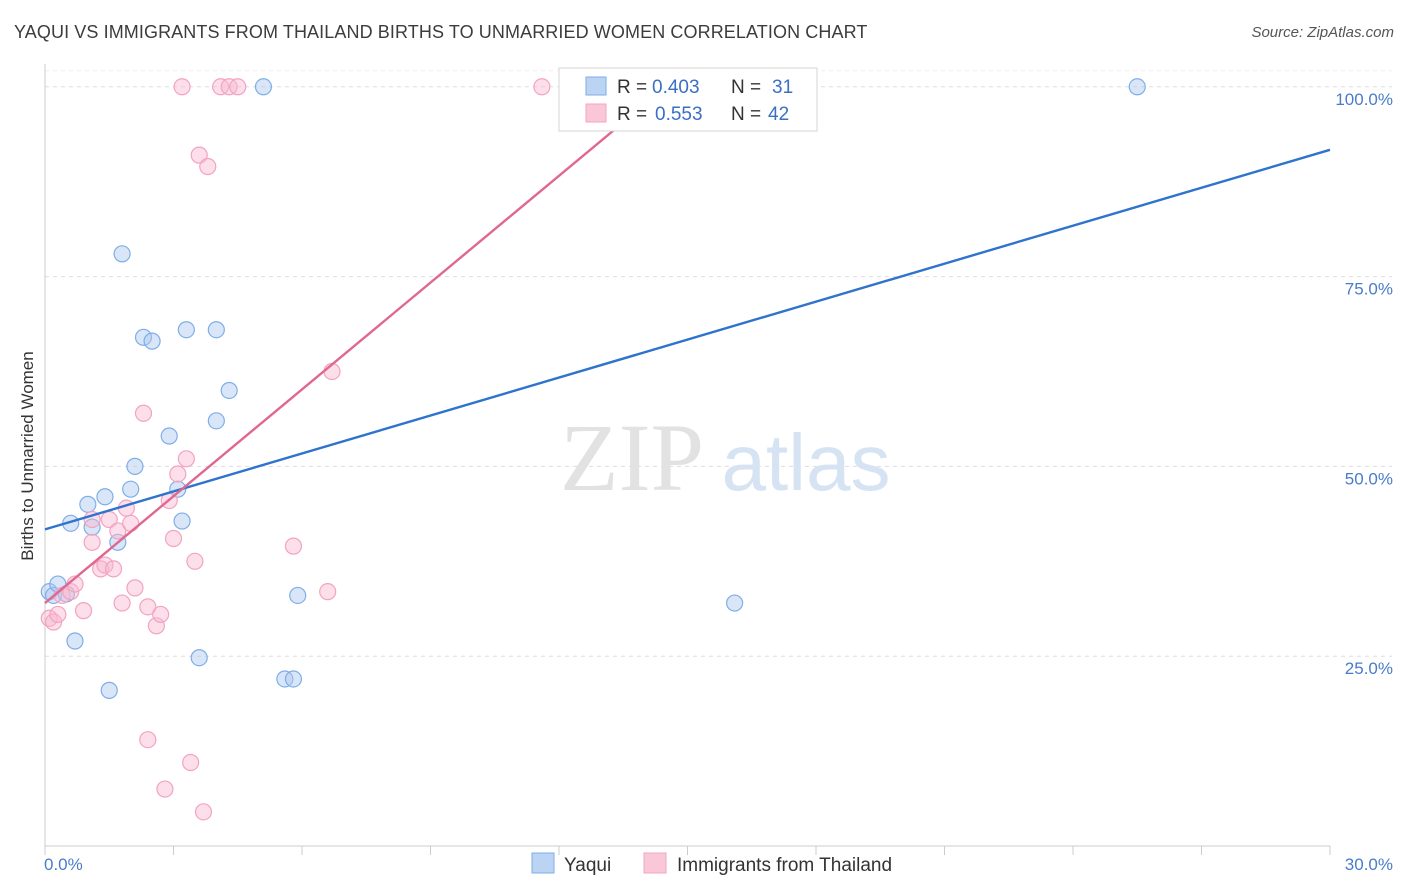  What do you see at coordinates (1369, 289) in the screenshot?
I see `y-tick-label: 75.0%` at bounding box center [1369, 289].